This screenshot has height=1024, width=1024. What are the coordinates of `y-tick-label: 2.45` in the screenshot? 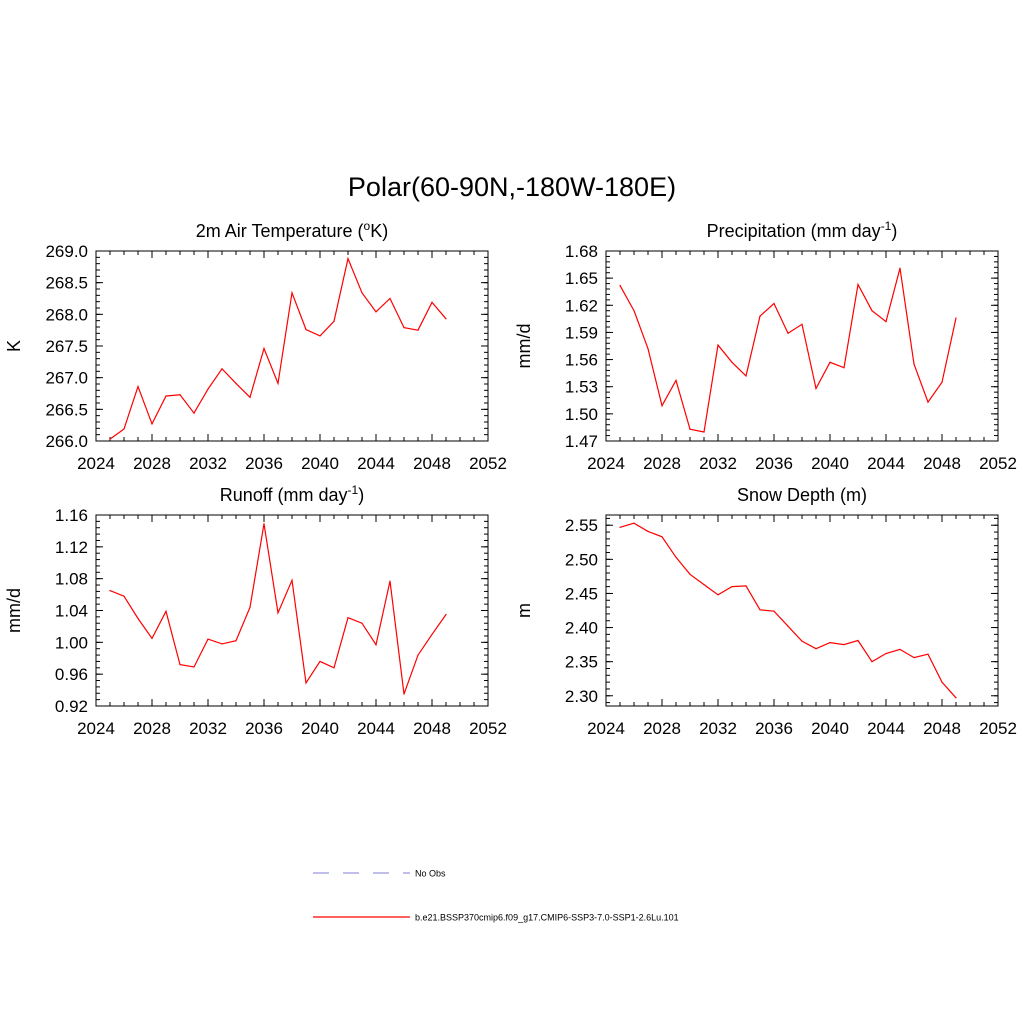 It's located at (581, 593).